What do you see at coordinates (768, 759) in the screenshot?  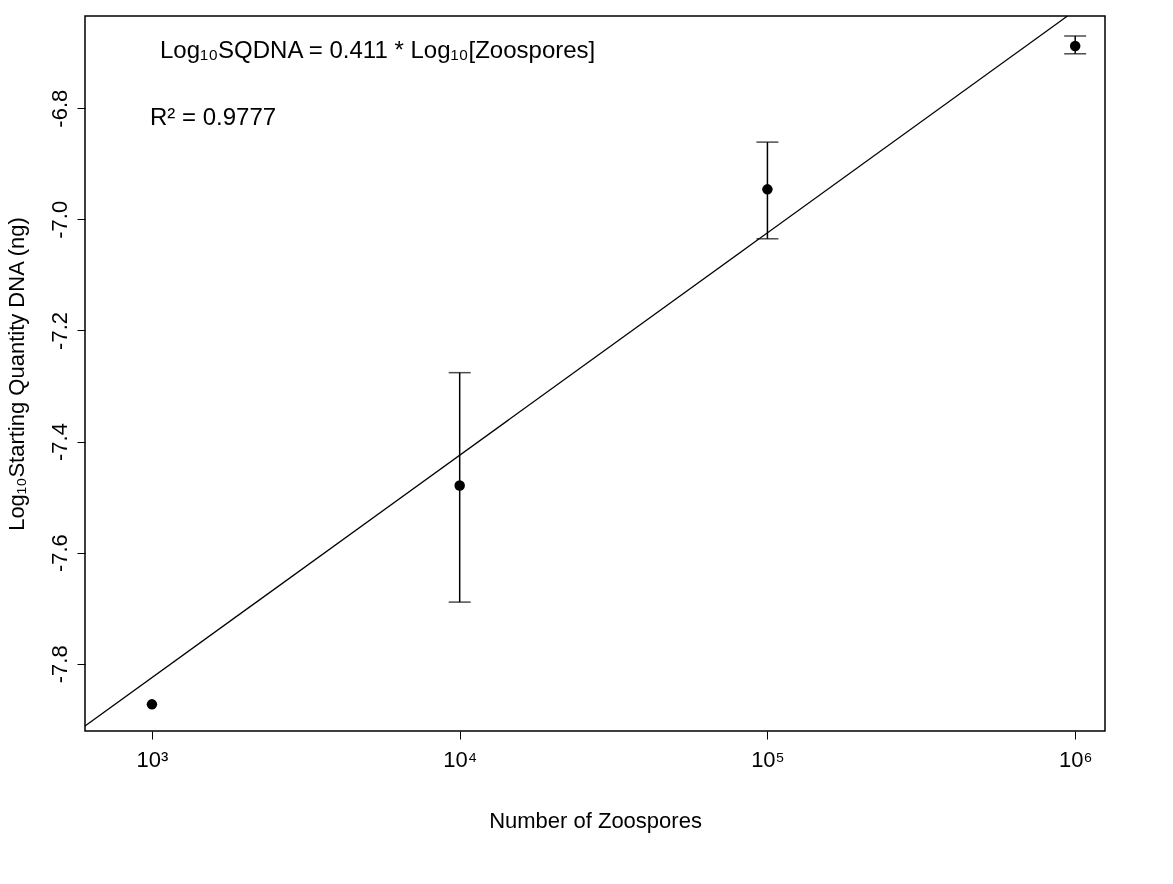 I see `x-tick-label: 10⁵` at bounding box center [768, 759].